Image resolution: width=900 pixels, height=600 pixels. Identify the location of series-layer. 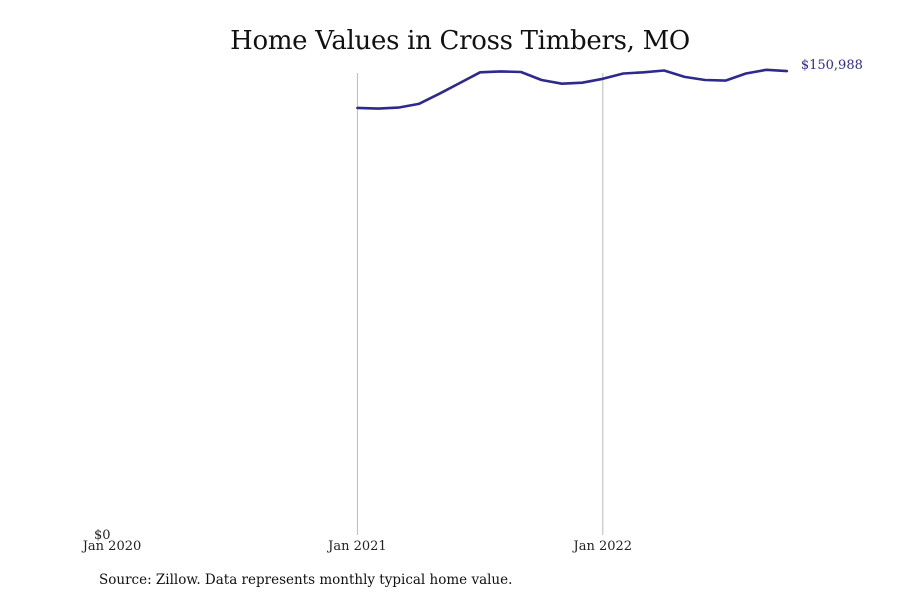
(572, 89).